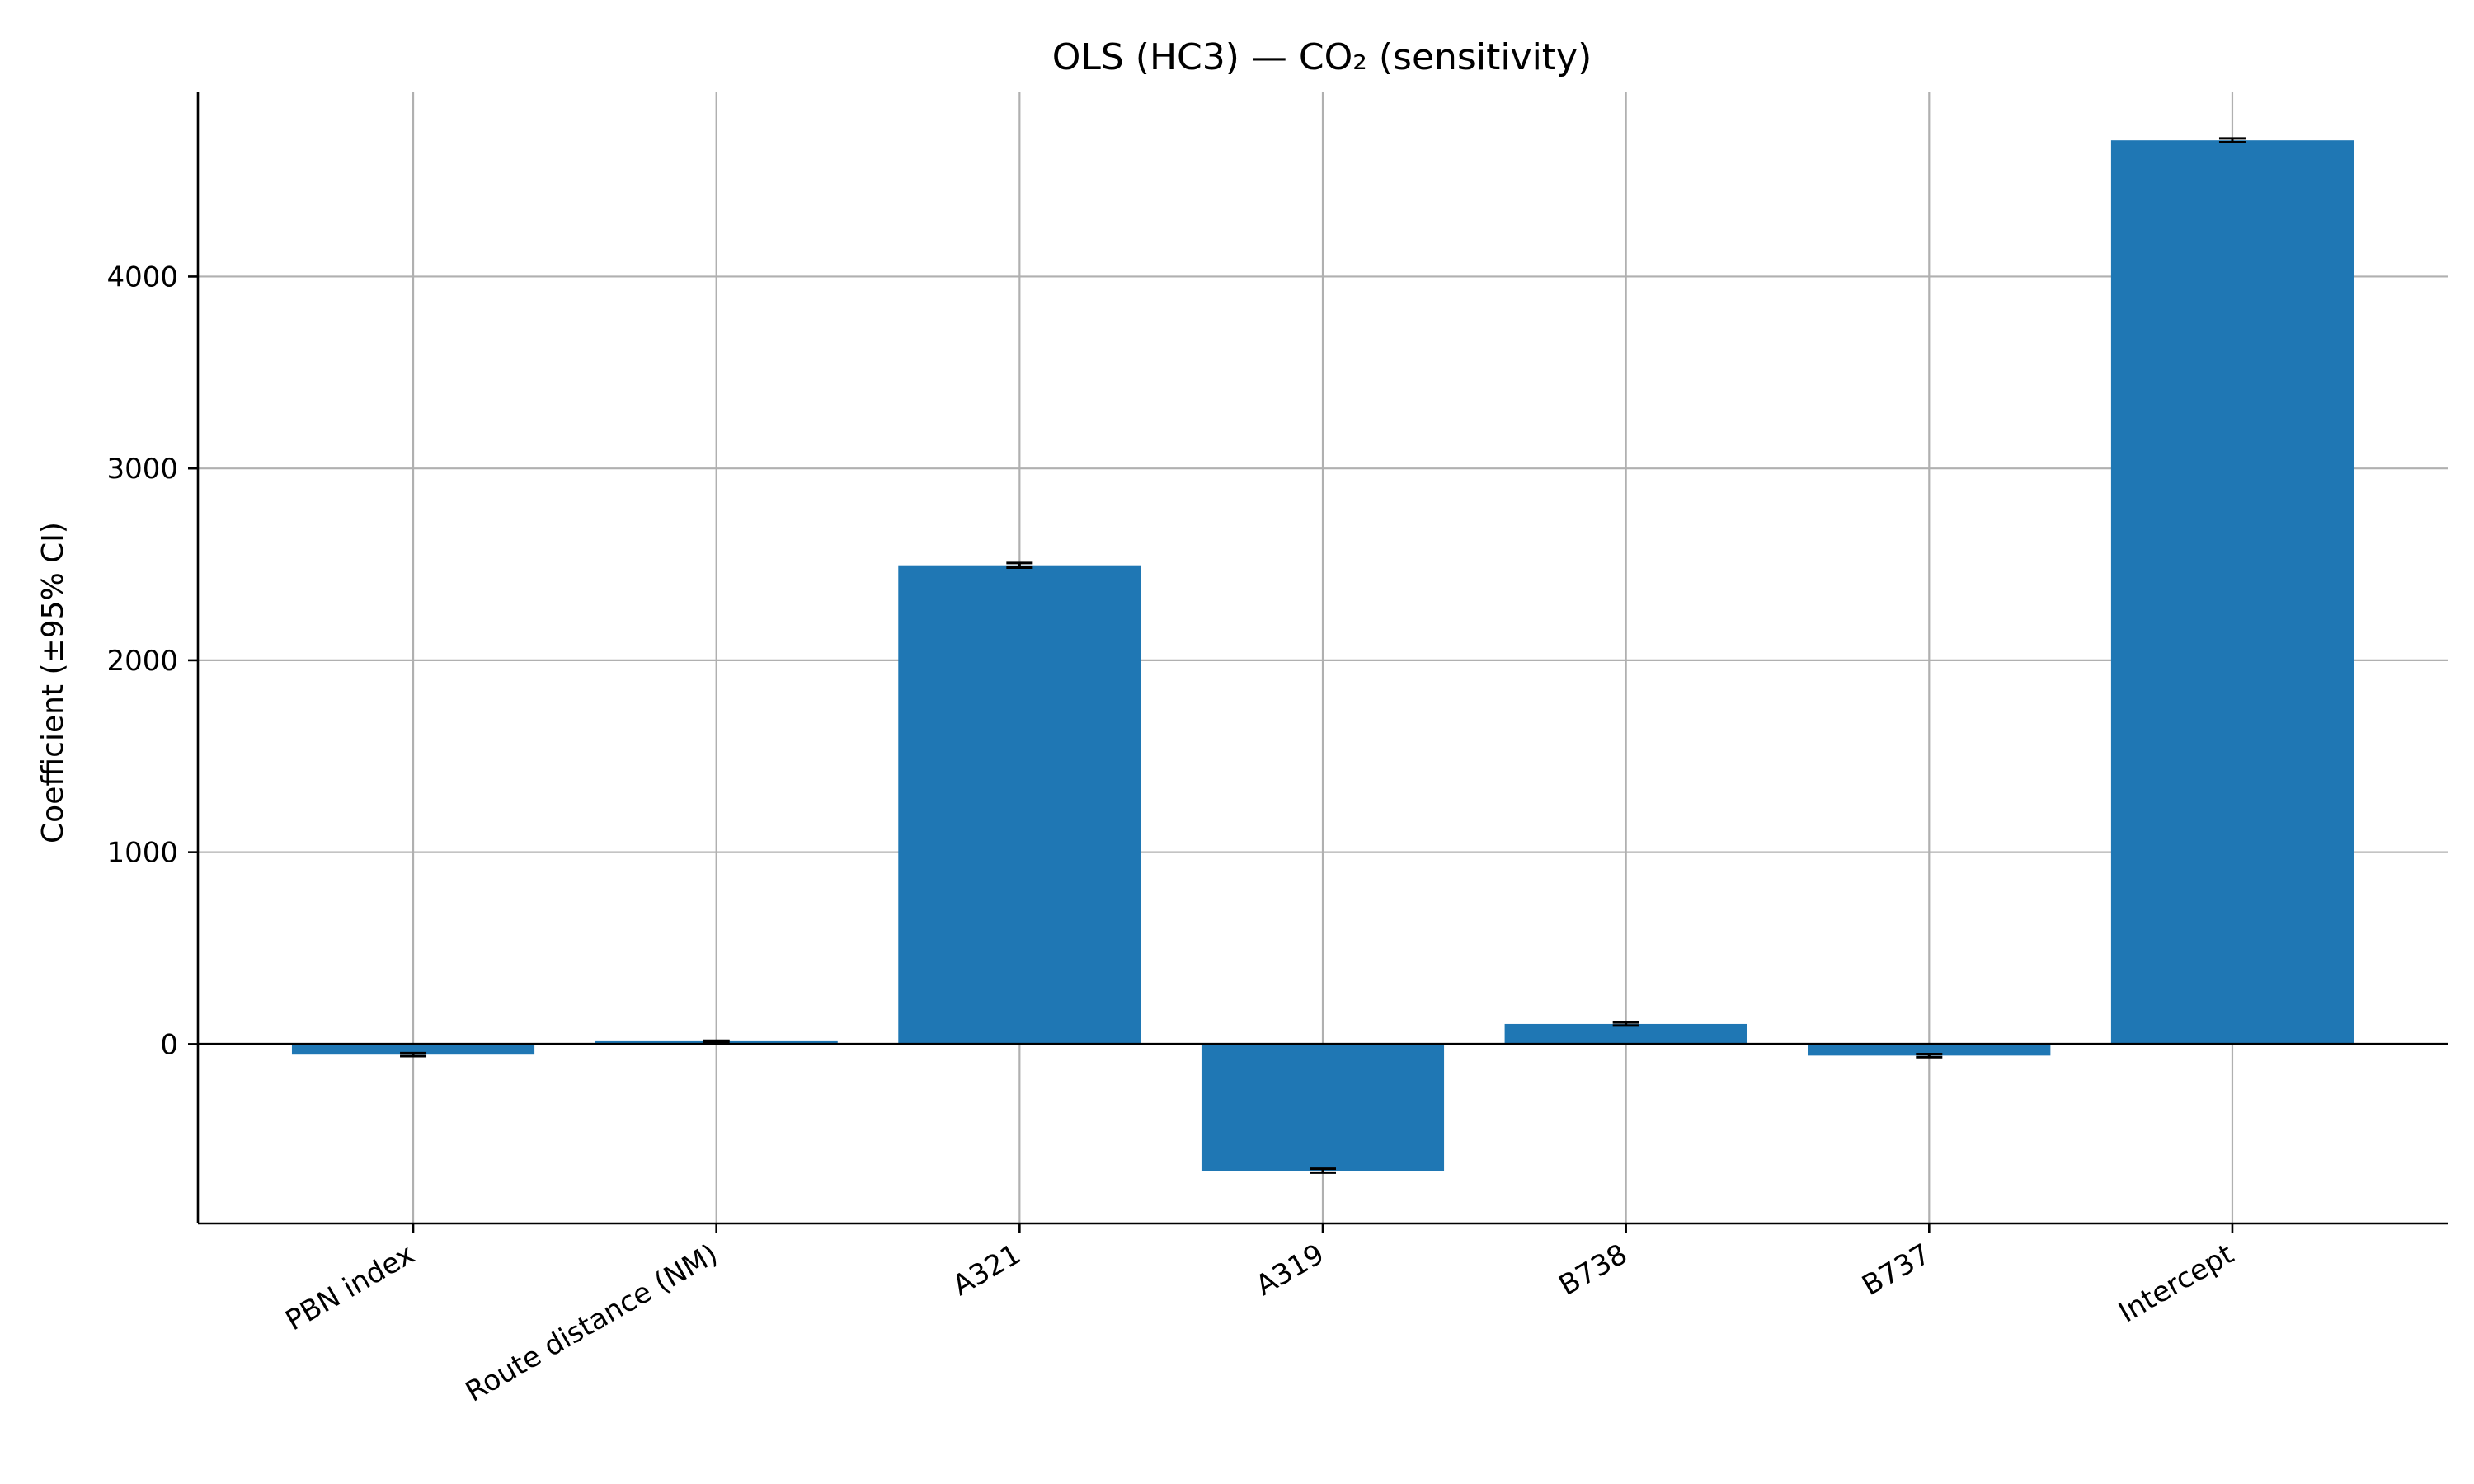 The image size is (2474, 1484). Describe the element at coordinates (1289, 1270) in the screenshot. I see `x-tick-label: A319` at that location.